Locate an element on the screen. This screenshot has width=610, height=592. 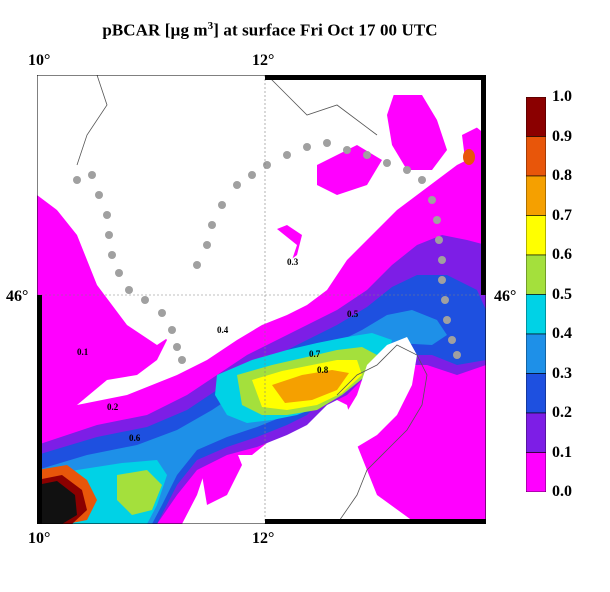
contour-label: 0.5 is located at coordinates (353, 314).